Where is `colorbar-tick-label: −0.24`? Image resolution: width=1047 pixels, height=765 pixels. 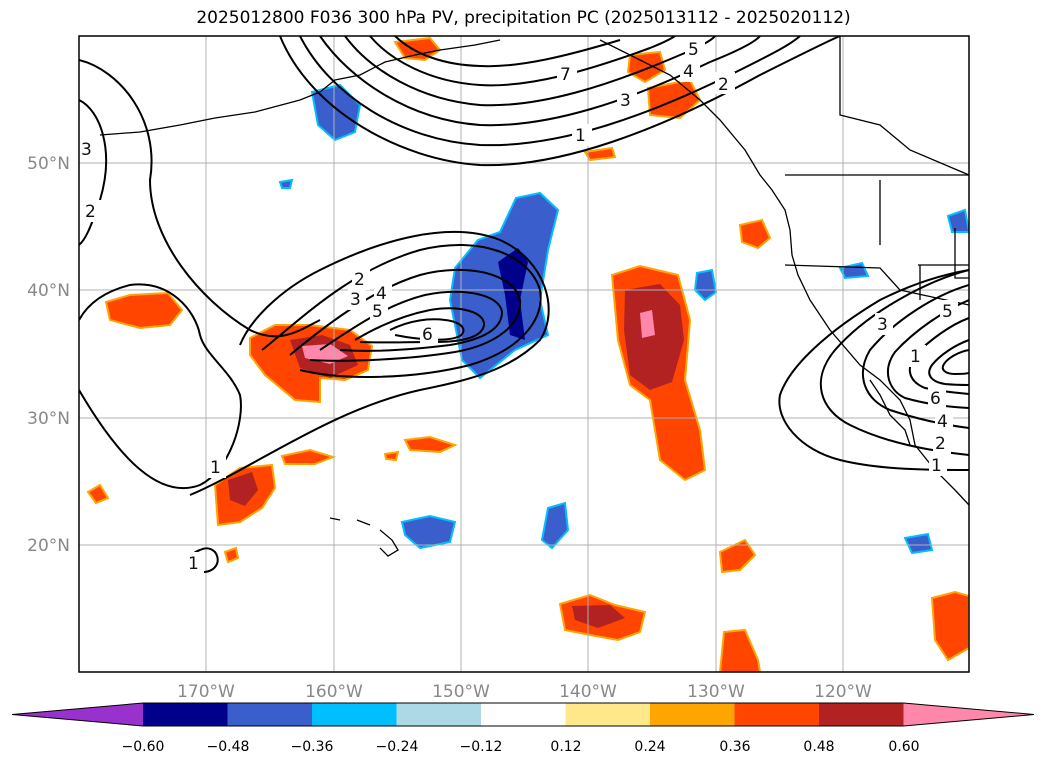
colorbar-tick-label: −0.24 is located at coordinates (397, 747).